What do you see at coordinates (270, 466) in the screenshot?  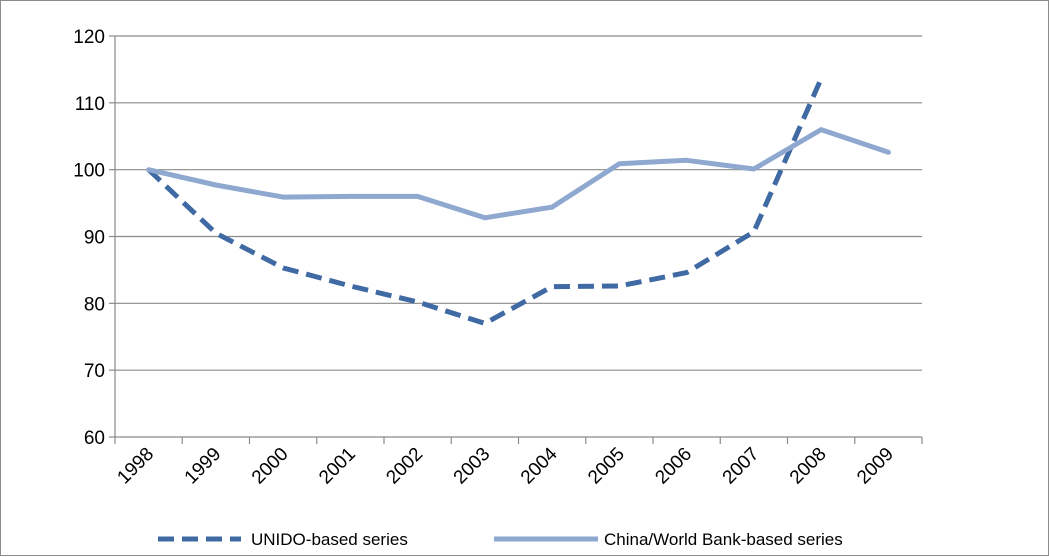 I see `x-tick-label: 2000` at bounding box center [270, 466].